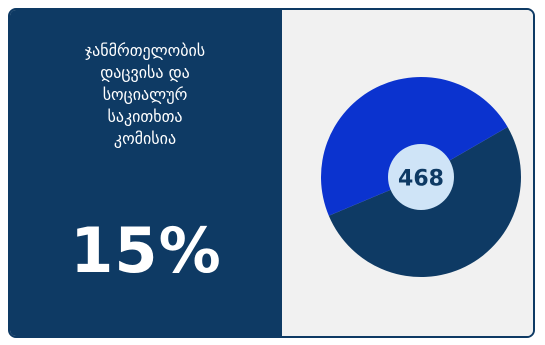 The height and width of the screenshot is (345, 545). Describe the element at coordinates (146, 250) in the screenshot. I see `percent-value: 15%` at that location.